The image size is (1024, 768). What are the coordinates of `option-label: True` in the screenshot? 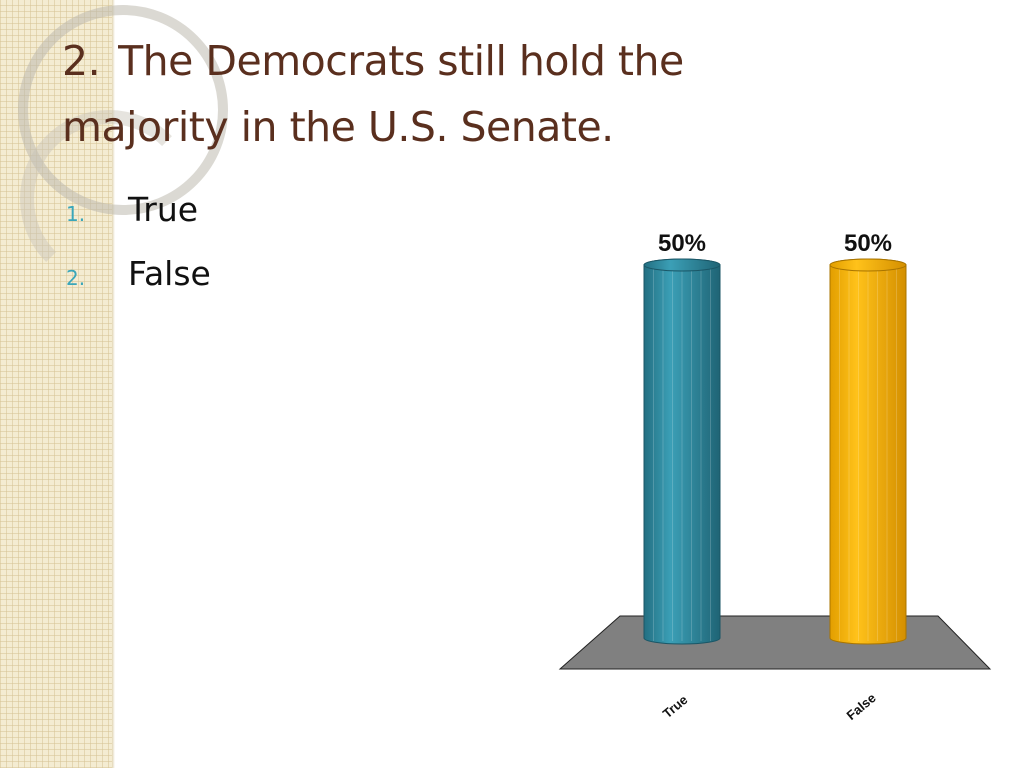 It's located at (163, 209).